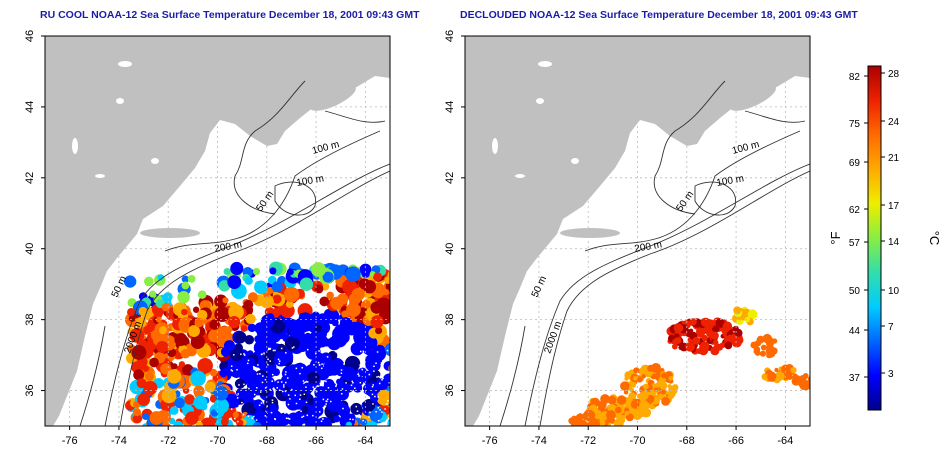  Describe the element at coordinates (855, 291) in the screenshot. I see `fahrenheit-tick-label: 50` at that location.